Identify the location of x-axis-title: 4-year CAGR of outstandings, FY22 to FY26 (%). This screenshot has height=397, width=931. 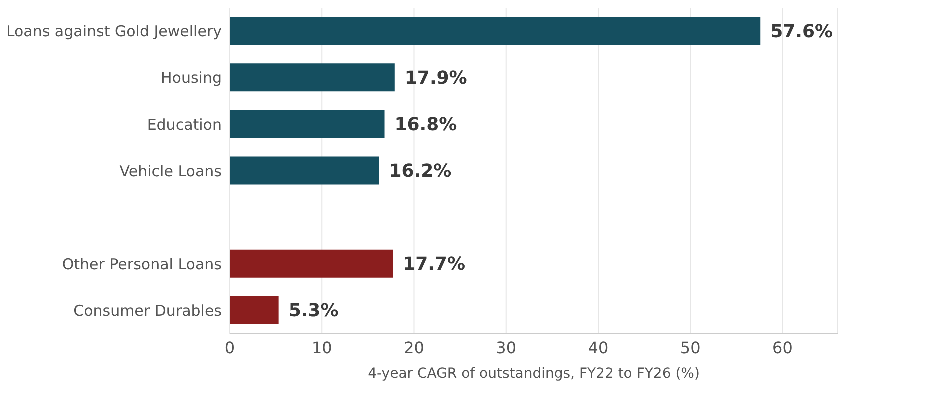
(534, 374).